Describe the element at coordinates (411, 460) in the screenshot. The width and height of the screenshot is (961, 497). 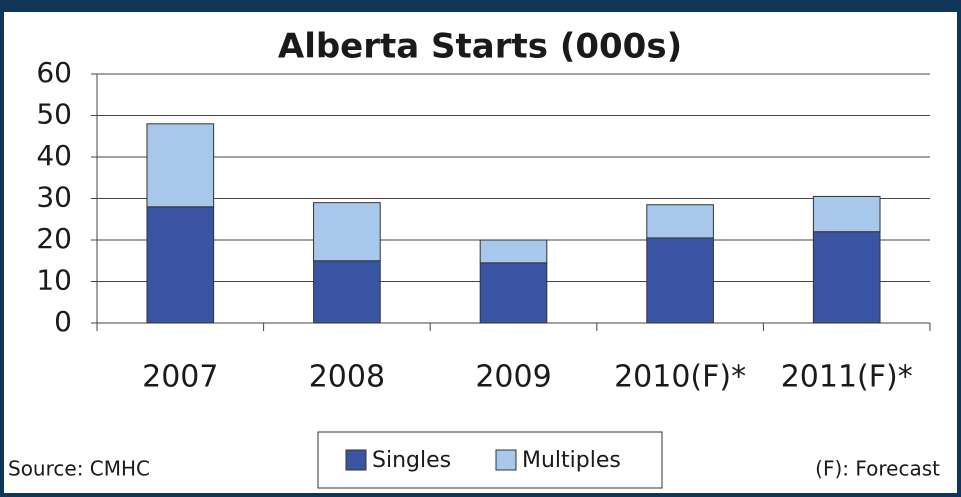
I see `legend-label: Singles` at that location.